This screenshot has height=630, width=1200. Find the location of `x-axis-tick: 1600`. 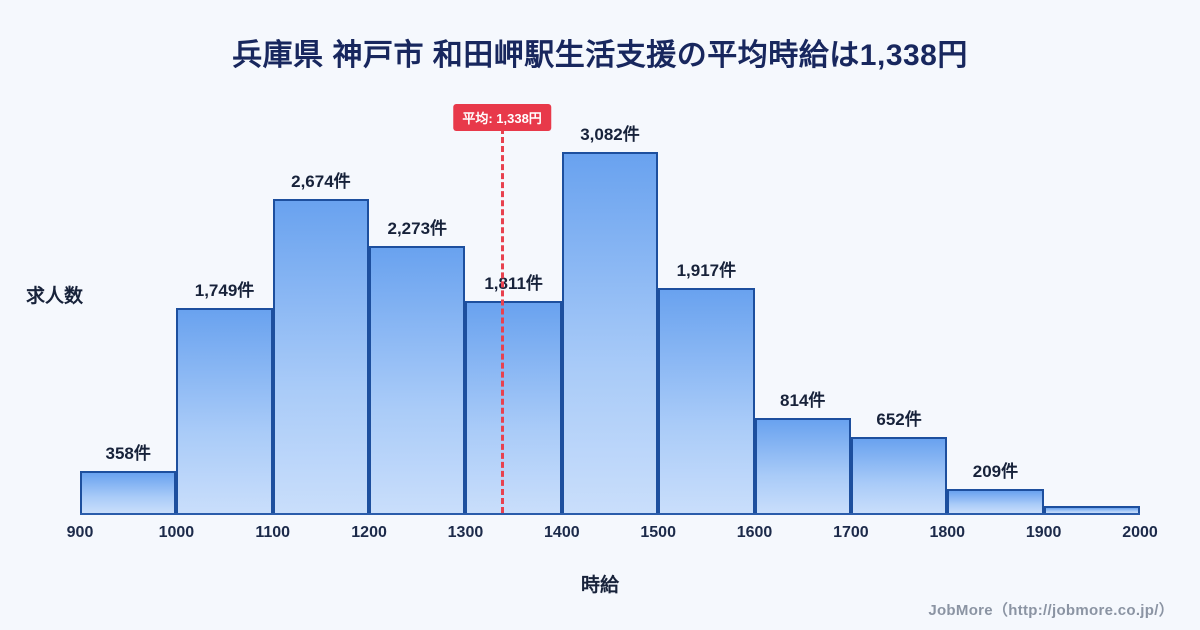

x-axis-tick: 1600 is located at coordinates (754, 532).